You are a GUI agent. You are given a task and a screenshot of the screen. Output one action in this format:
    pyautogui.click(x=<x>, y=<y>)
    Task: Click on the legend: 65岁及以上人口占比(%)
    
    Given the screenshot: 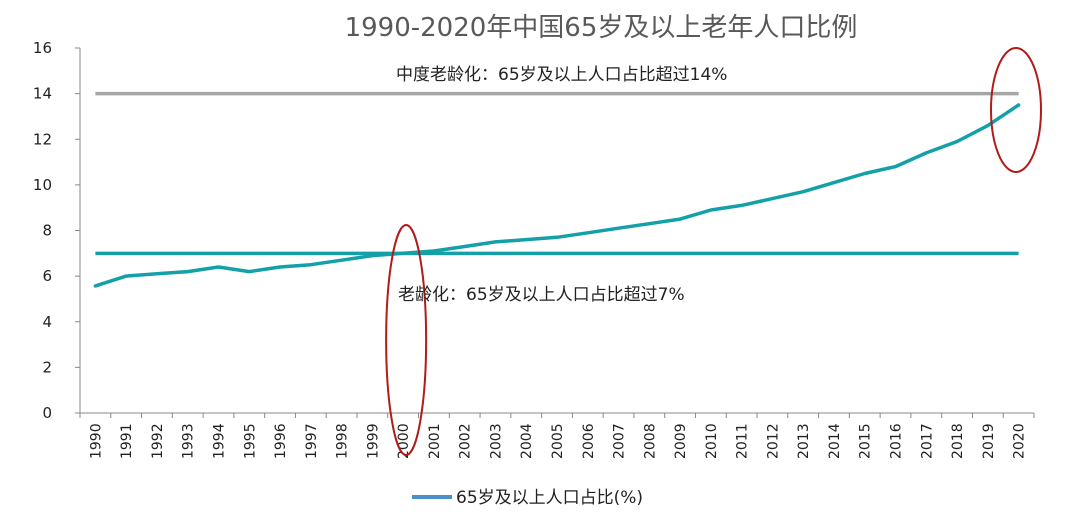 What is the action you would take?
    pyautogui.click(x=527, y=498)
    